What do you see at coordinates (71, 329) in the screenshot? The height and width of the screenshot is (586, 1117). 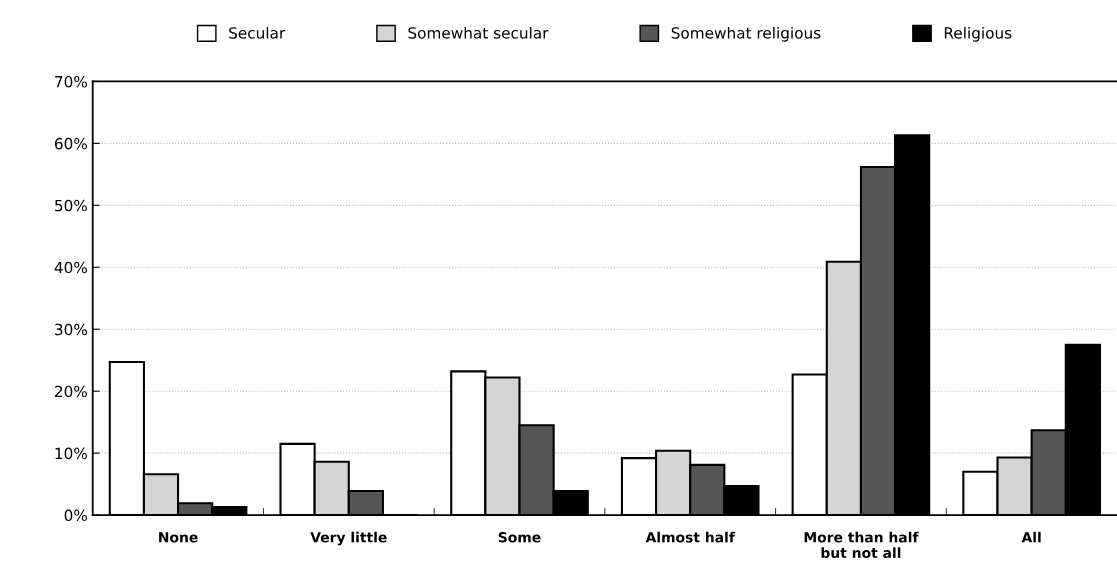 I see `y-tick-label: 30%` at bounding box center [71, 329].